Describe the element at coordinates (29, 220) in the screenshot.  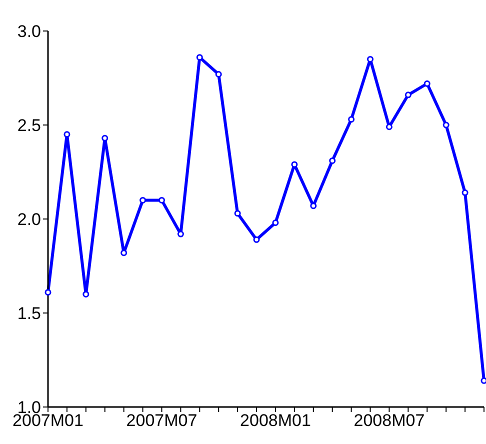
I see `y-tick-label: 2.0` at that location.